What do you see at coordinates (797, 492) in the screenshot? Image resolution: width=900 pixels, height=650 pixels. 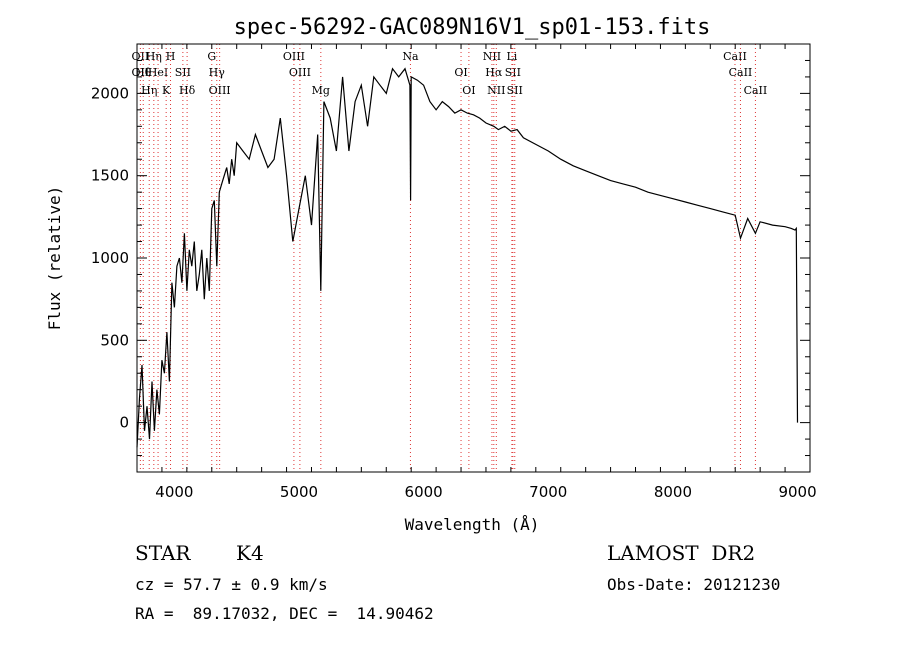 I see `x-tick-label: 9000` at bounding box center [797, 492].